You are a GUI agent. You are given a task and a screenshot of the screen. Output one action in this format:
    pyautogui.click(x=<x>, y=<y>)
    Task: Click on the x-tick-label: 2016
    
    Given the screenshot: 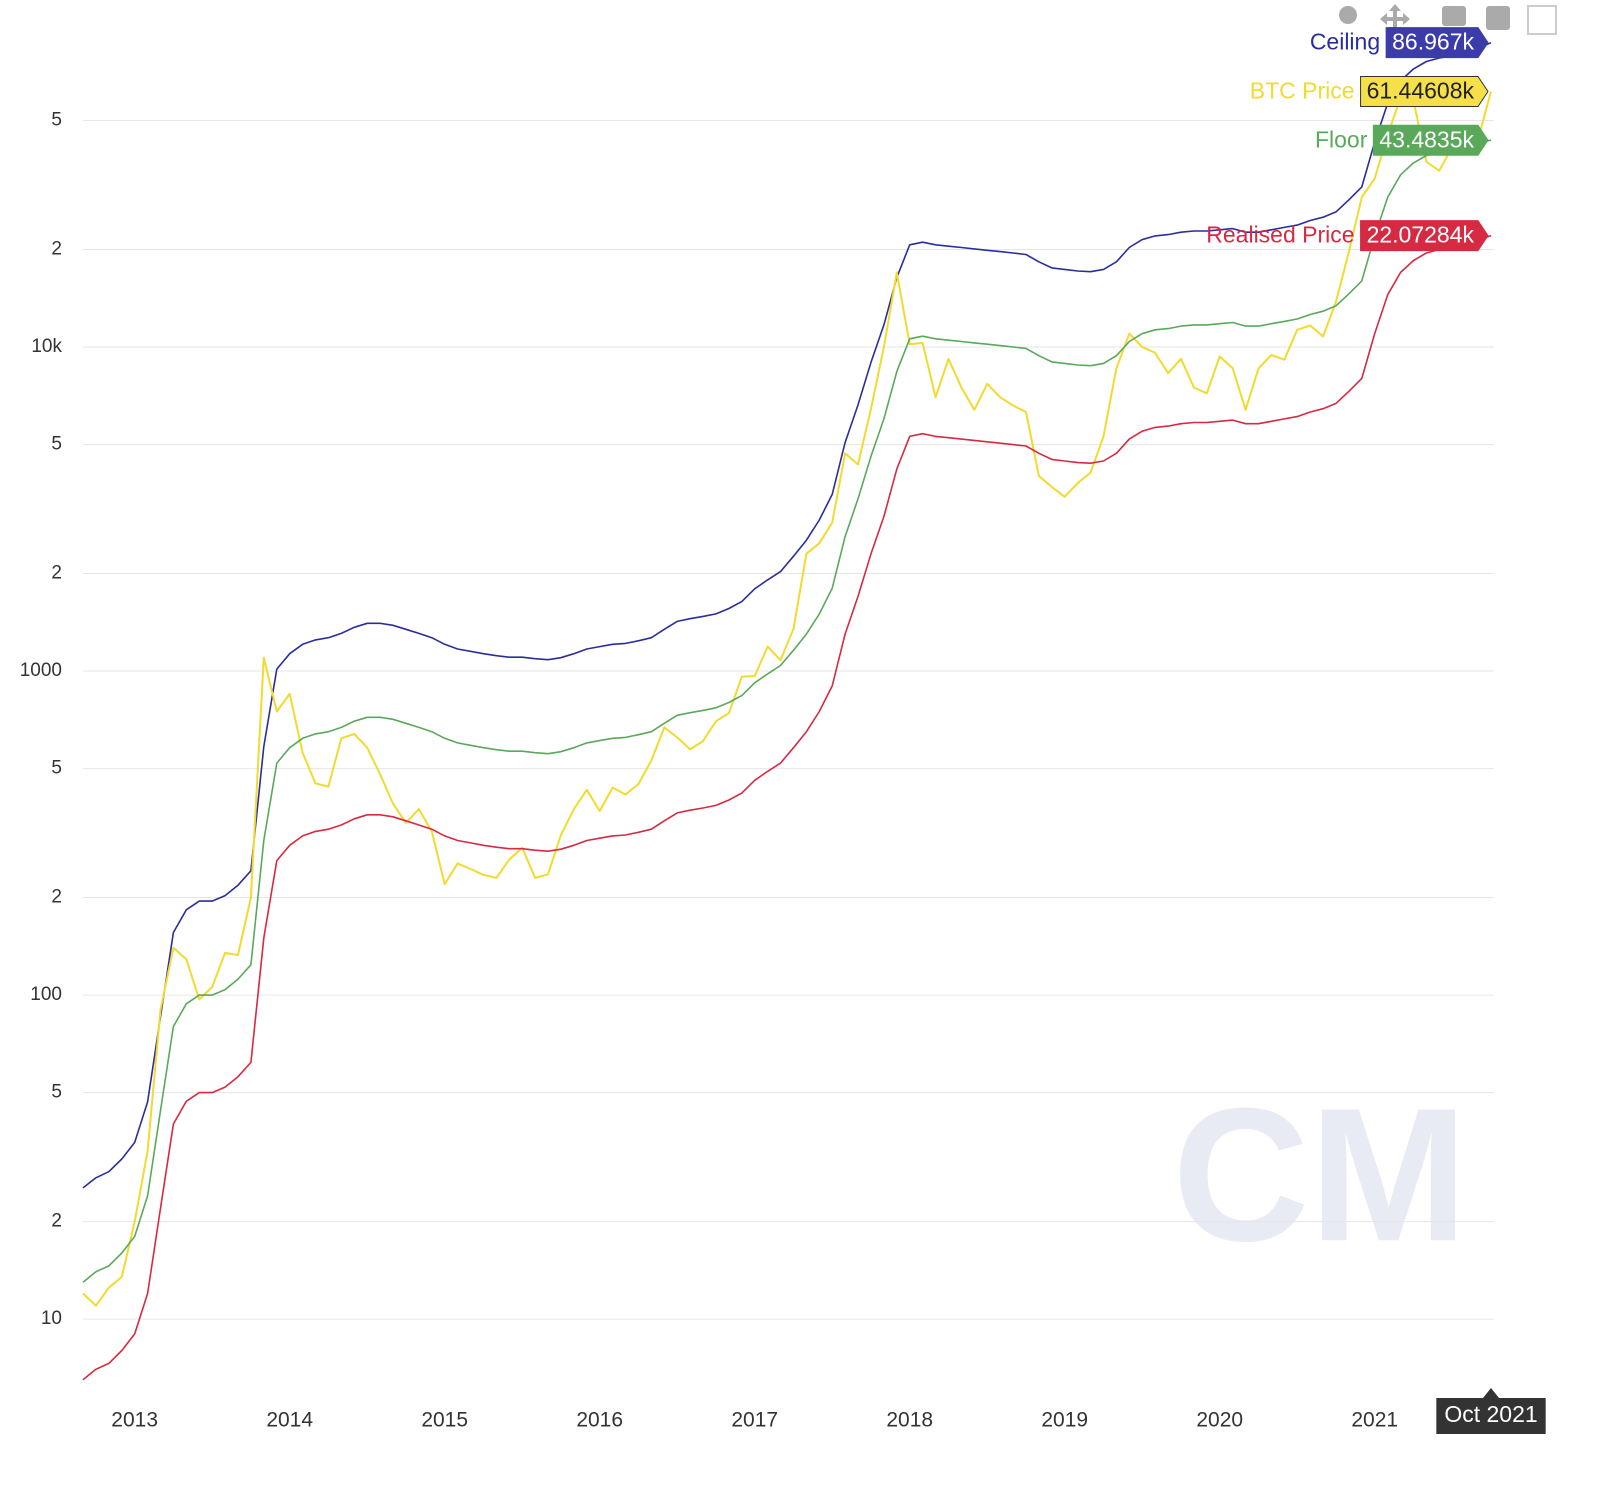 What is the action you would take?
    pyautogui.click(x=599, y=1420)
    